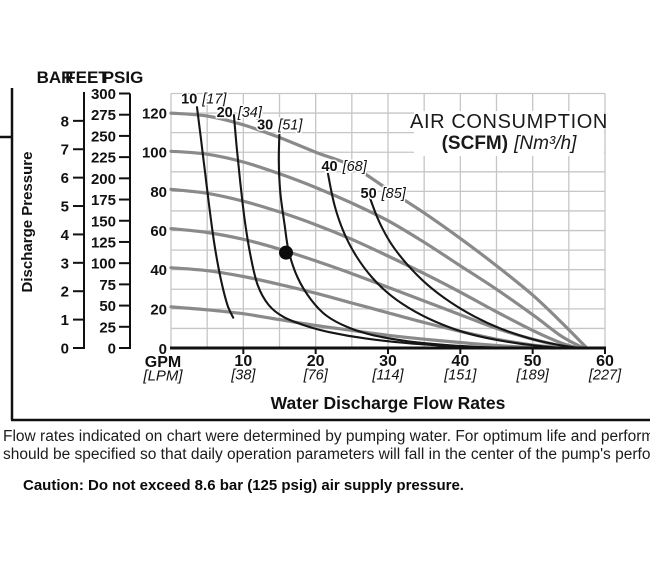  I want to click on psig-tick-label: 60, so click(158, 231).